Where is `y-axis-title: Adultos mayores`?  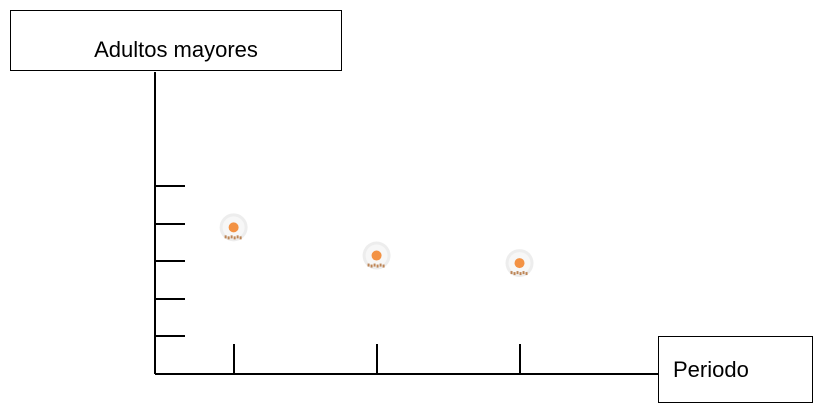
y-axis-title: Adultos mayores is located at coordinates (176, 40).